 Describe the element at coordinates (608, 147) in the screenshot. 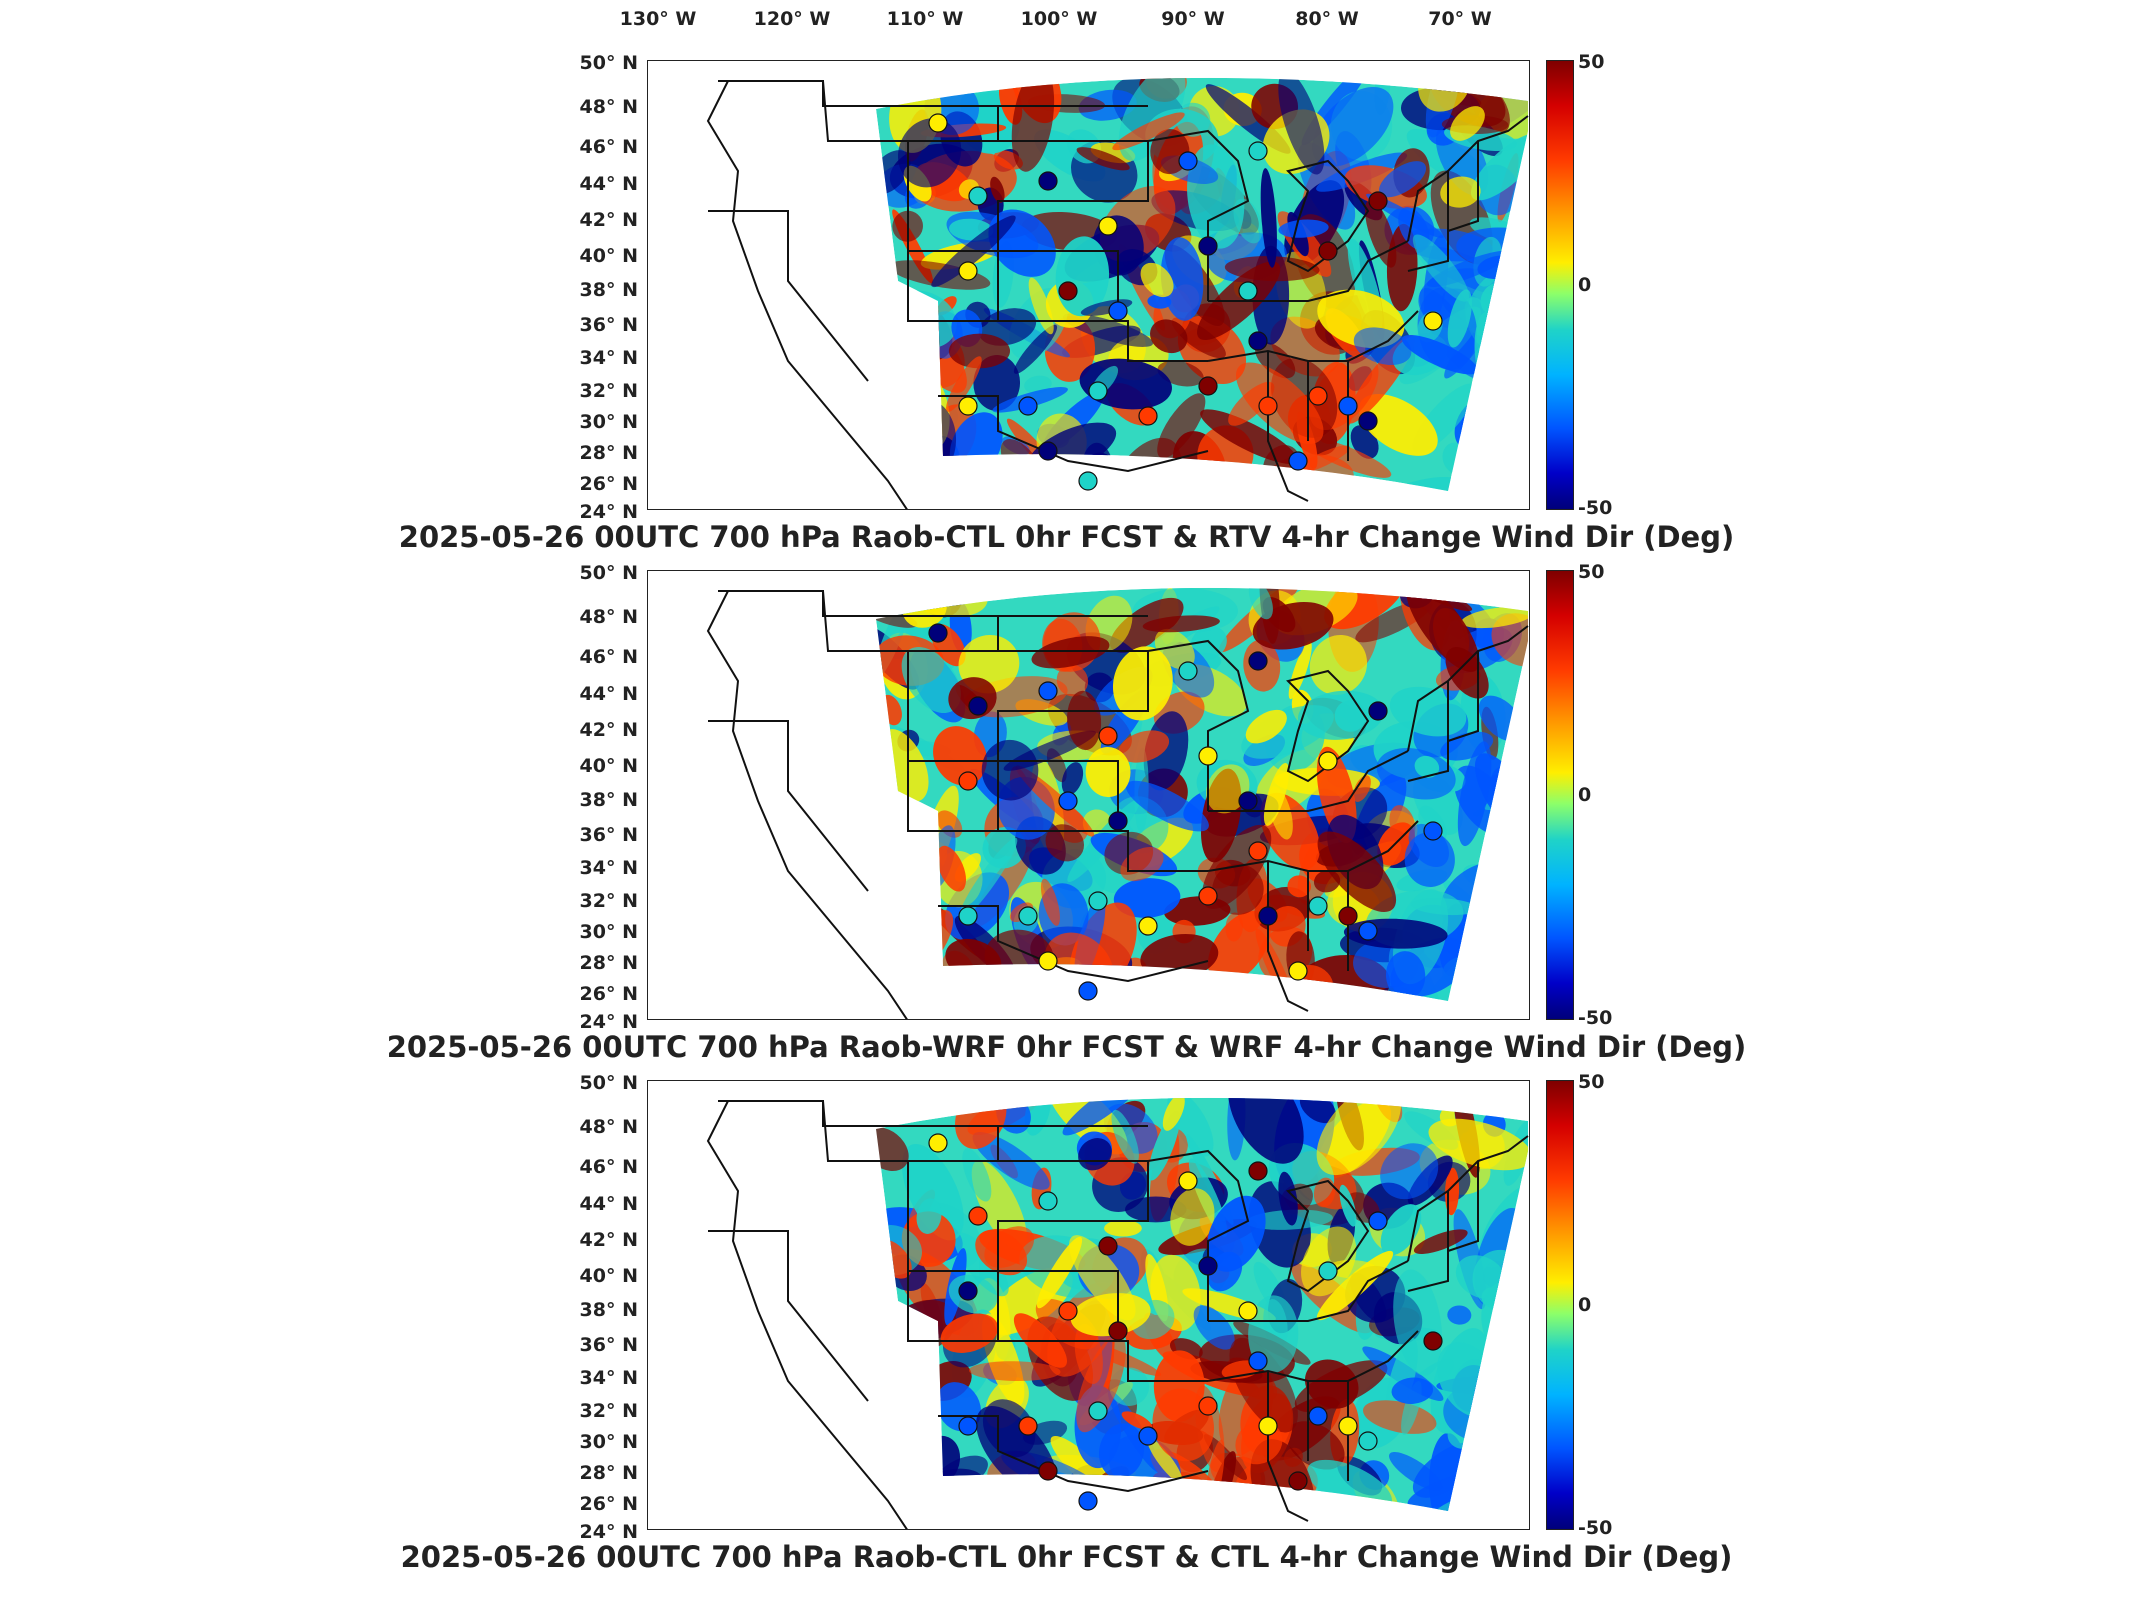

I see `latitude-label: 46° N` at that location.